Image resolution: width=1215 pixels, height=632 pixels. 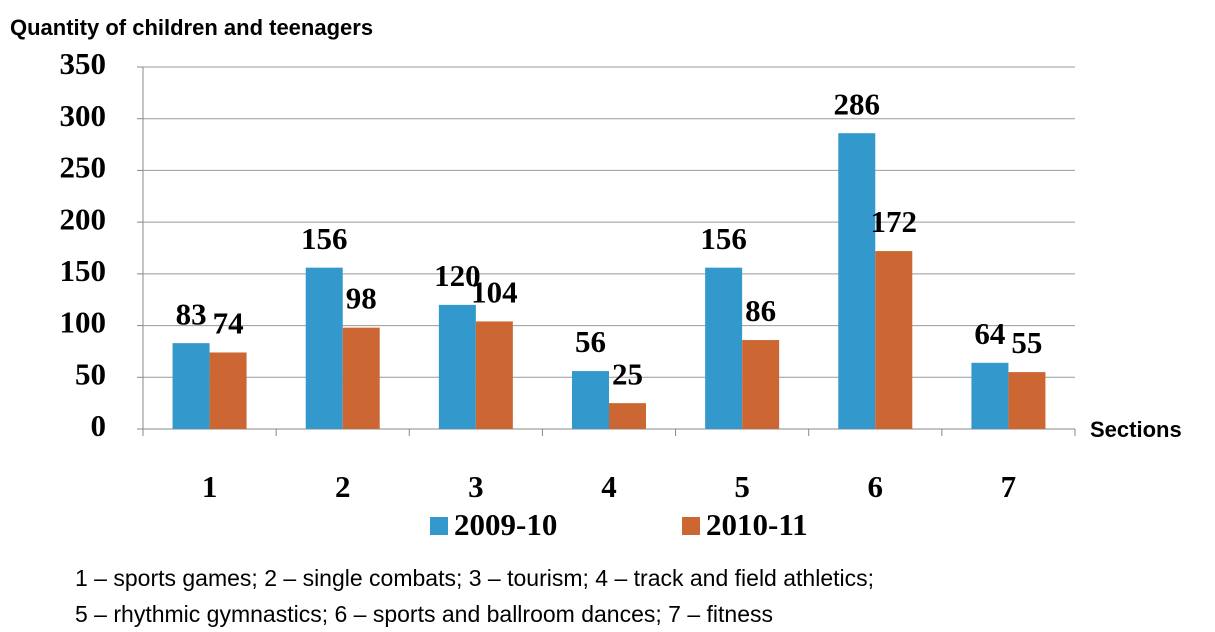 I want to click on x-tick-label: 2, so click(x=343, y=486).